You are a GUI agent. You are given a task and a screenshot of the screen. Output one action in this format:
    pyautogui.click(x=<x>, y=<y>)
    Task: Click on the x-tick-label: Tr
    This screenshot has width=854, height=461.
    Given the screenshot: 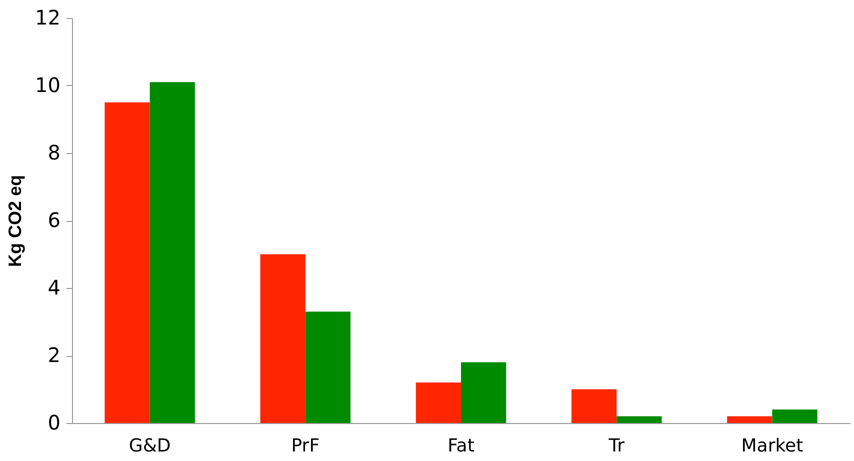 What is the action you would take?
    pyautogui.click(x=617, y=446)
    